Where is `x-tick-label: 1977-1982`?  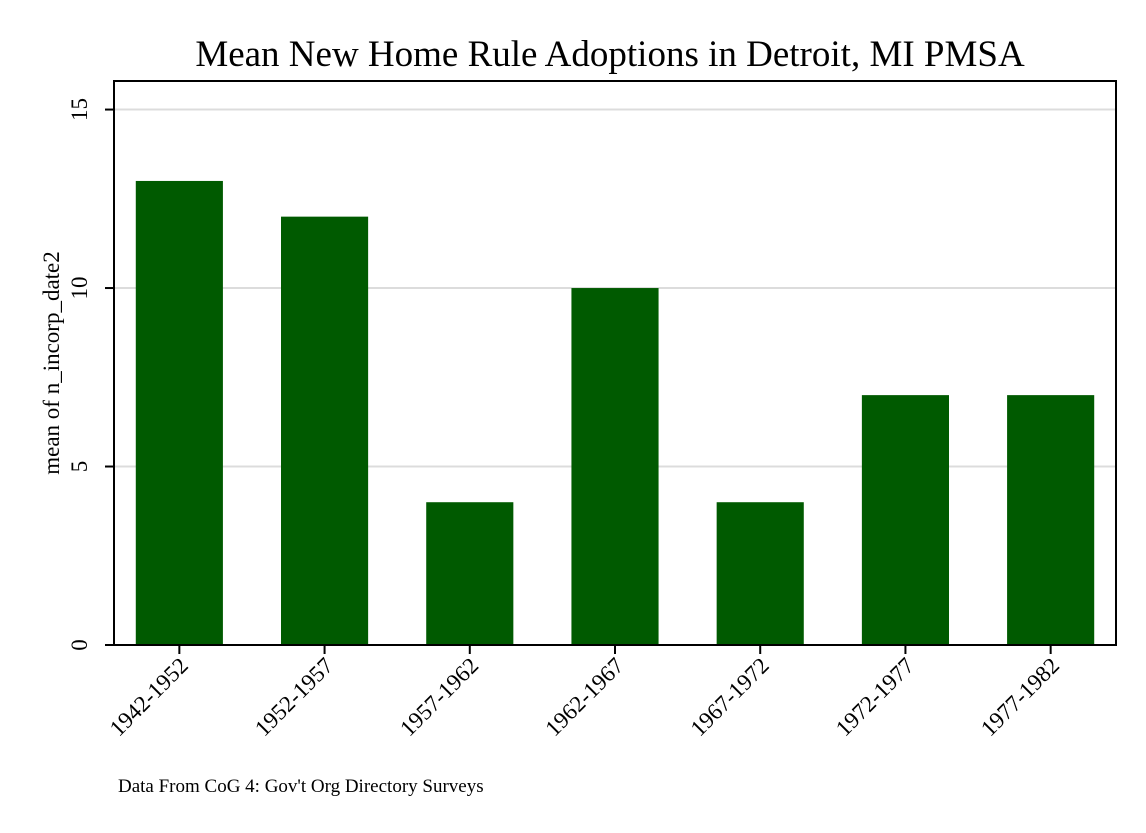 x-tick-label: 1977-1982 is located at coordinates (1020, 697).